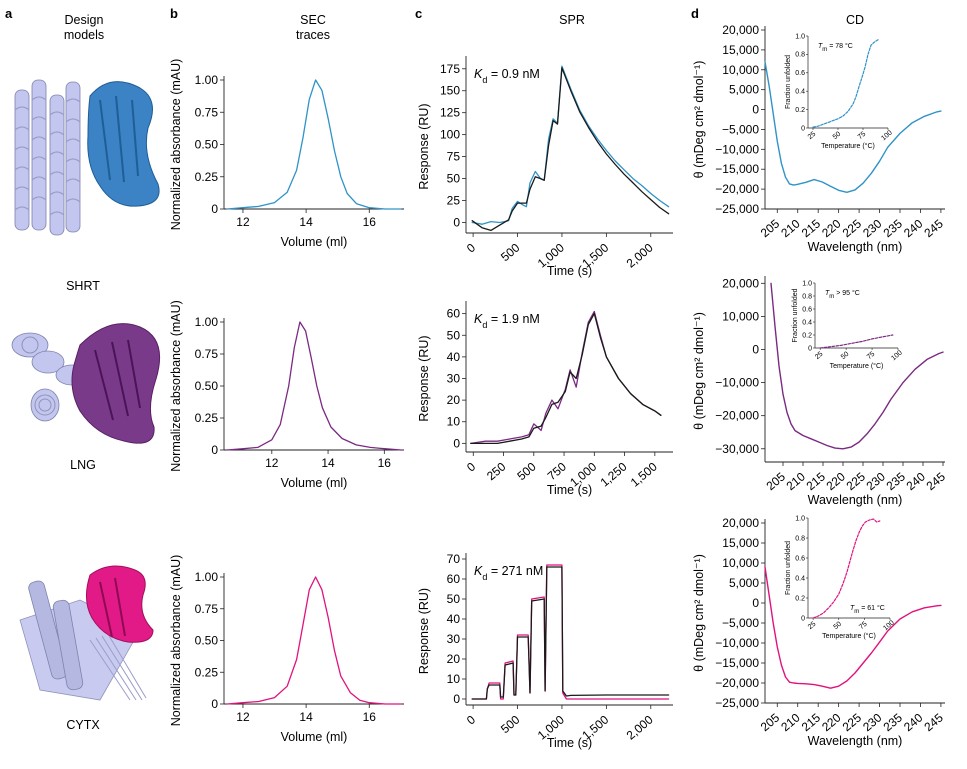 Image resolution: width=967 pixels, height=769 pixels. Describe the element at coordinates (644, 474) in the screenshot. I see `x-tick-label: 1,500` at that location.